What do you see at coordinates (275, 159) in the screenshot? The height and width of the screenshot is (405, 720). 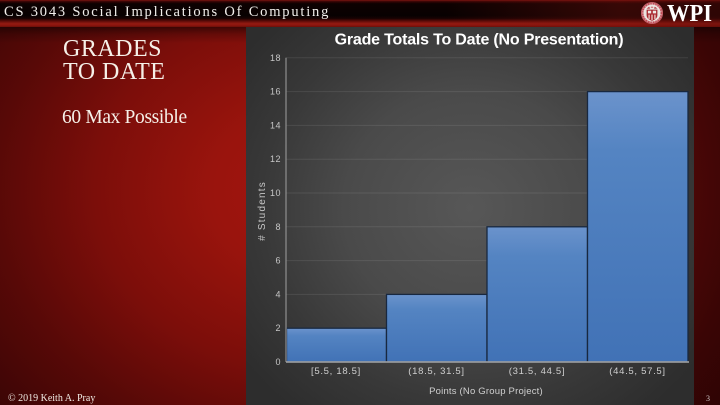 I see `svg-text: 12` at bounding box center [275, 159].